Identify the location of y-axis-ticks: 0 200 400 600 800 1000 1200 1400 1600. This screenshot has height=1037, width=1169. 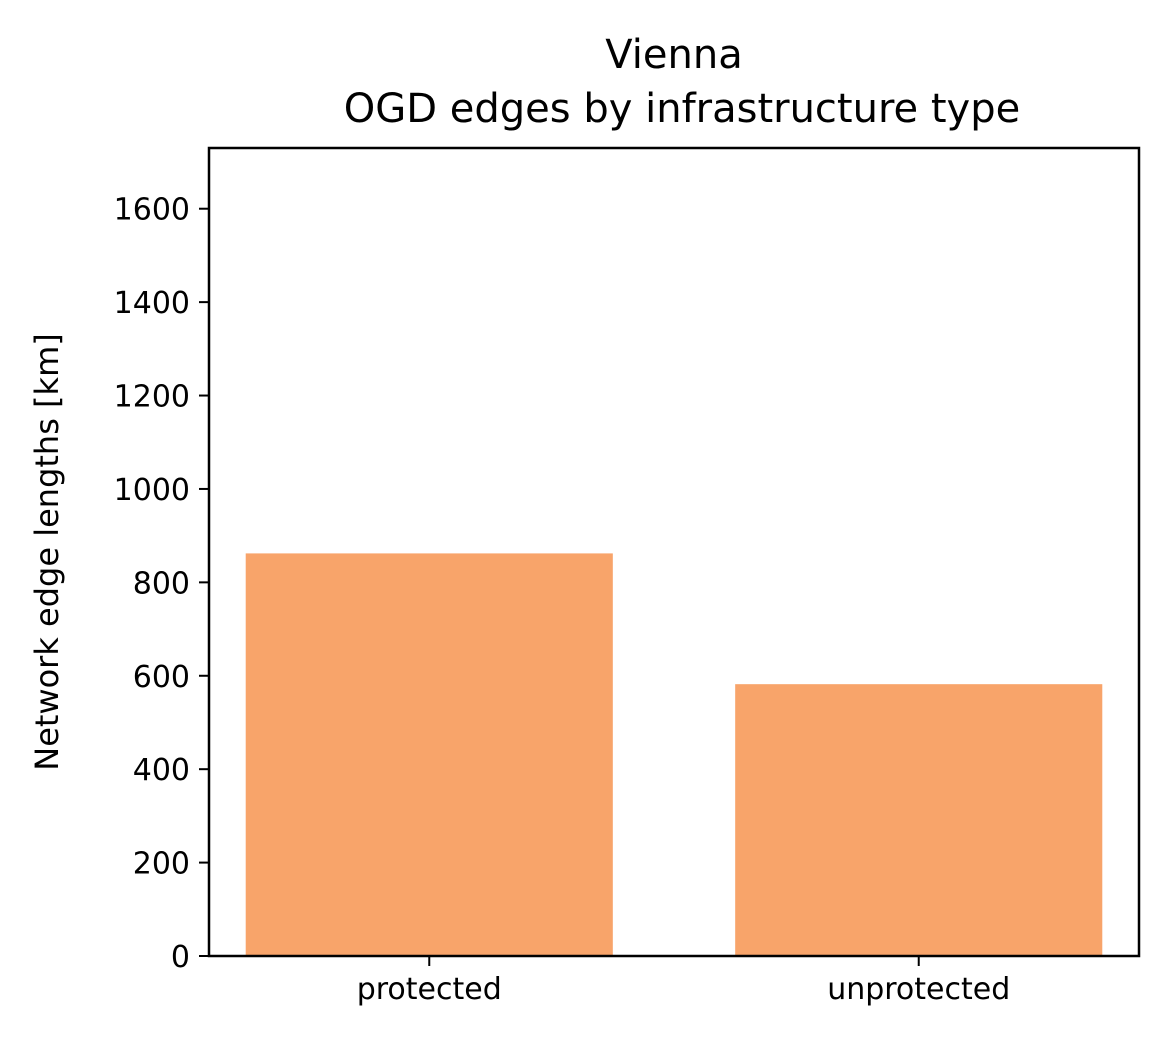
(161, 584).